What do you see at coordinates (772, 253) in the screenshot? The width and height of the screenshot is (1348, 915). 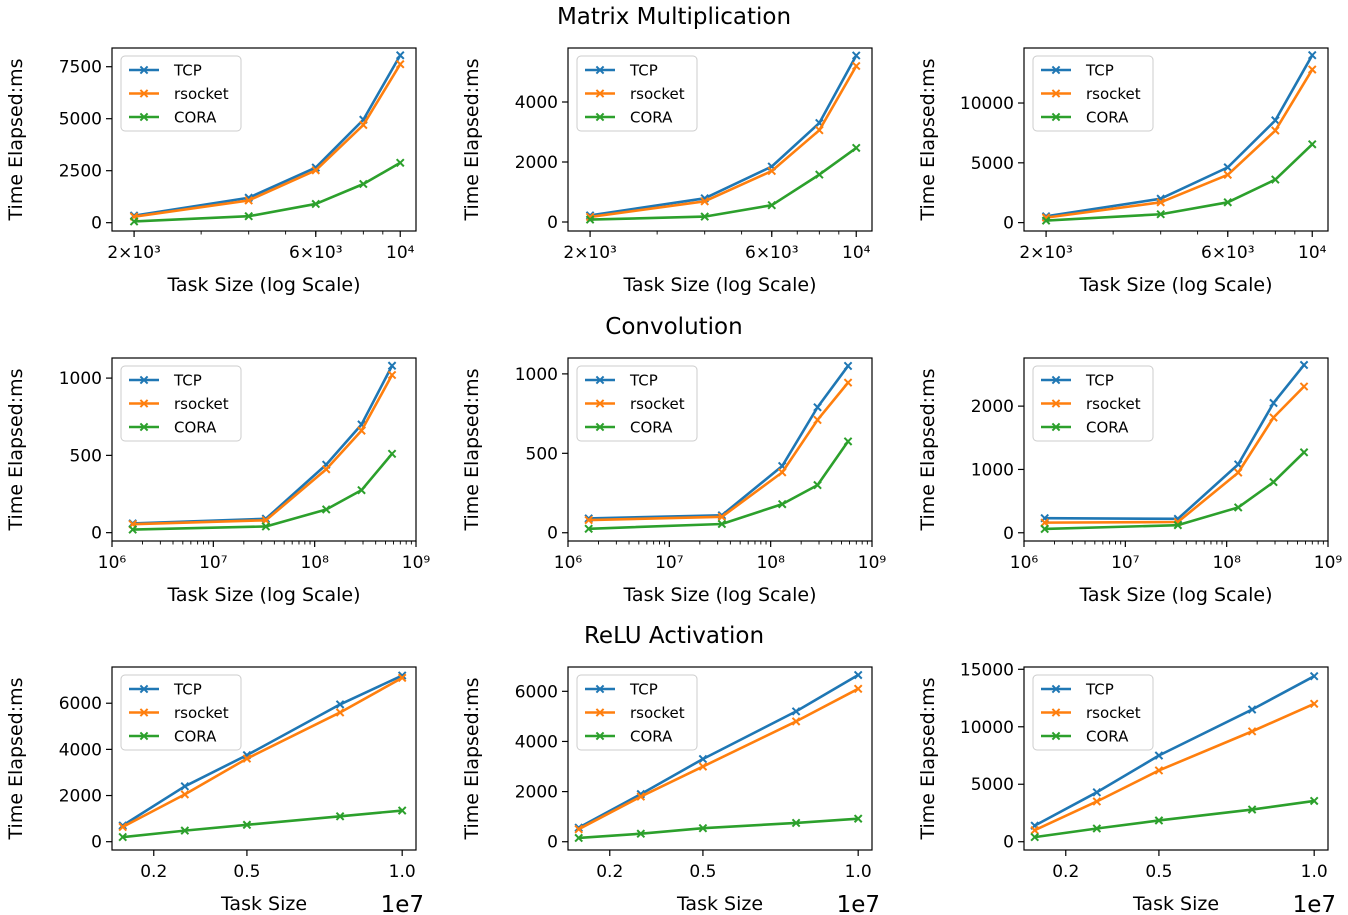 I see `x-tick-label: 6×10³` at bounding box center [772, 253].